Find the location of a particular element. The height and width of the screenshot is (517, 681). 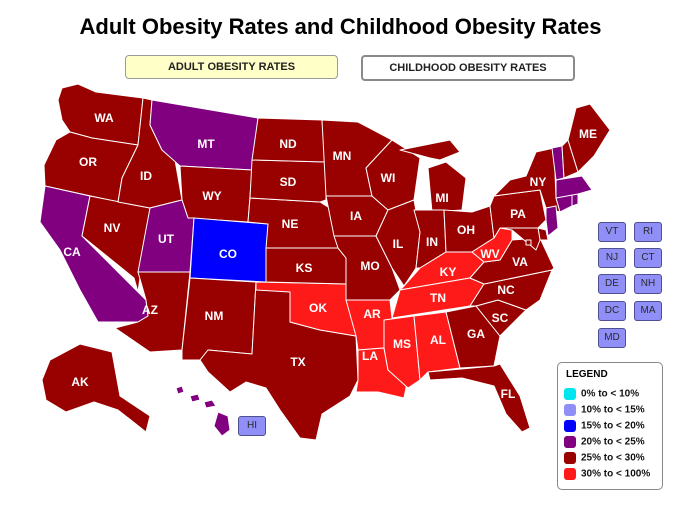

legend-item-0: 0% to < 10% is located at coordinates (601, 395).